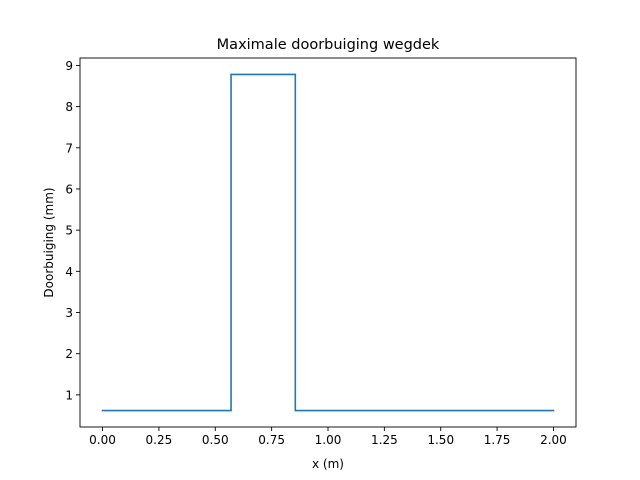 The image size is (640, 480). I want to click on y-tick-label: 7, so click(69, 148).